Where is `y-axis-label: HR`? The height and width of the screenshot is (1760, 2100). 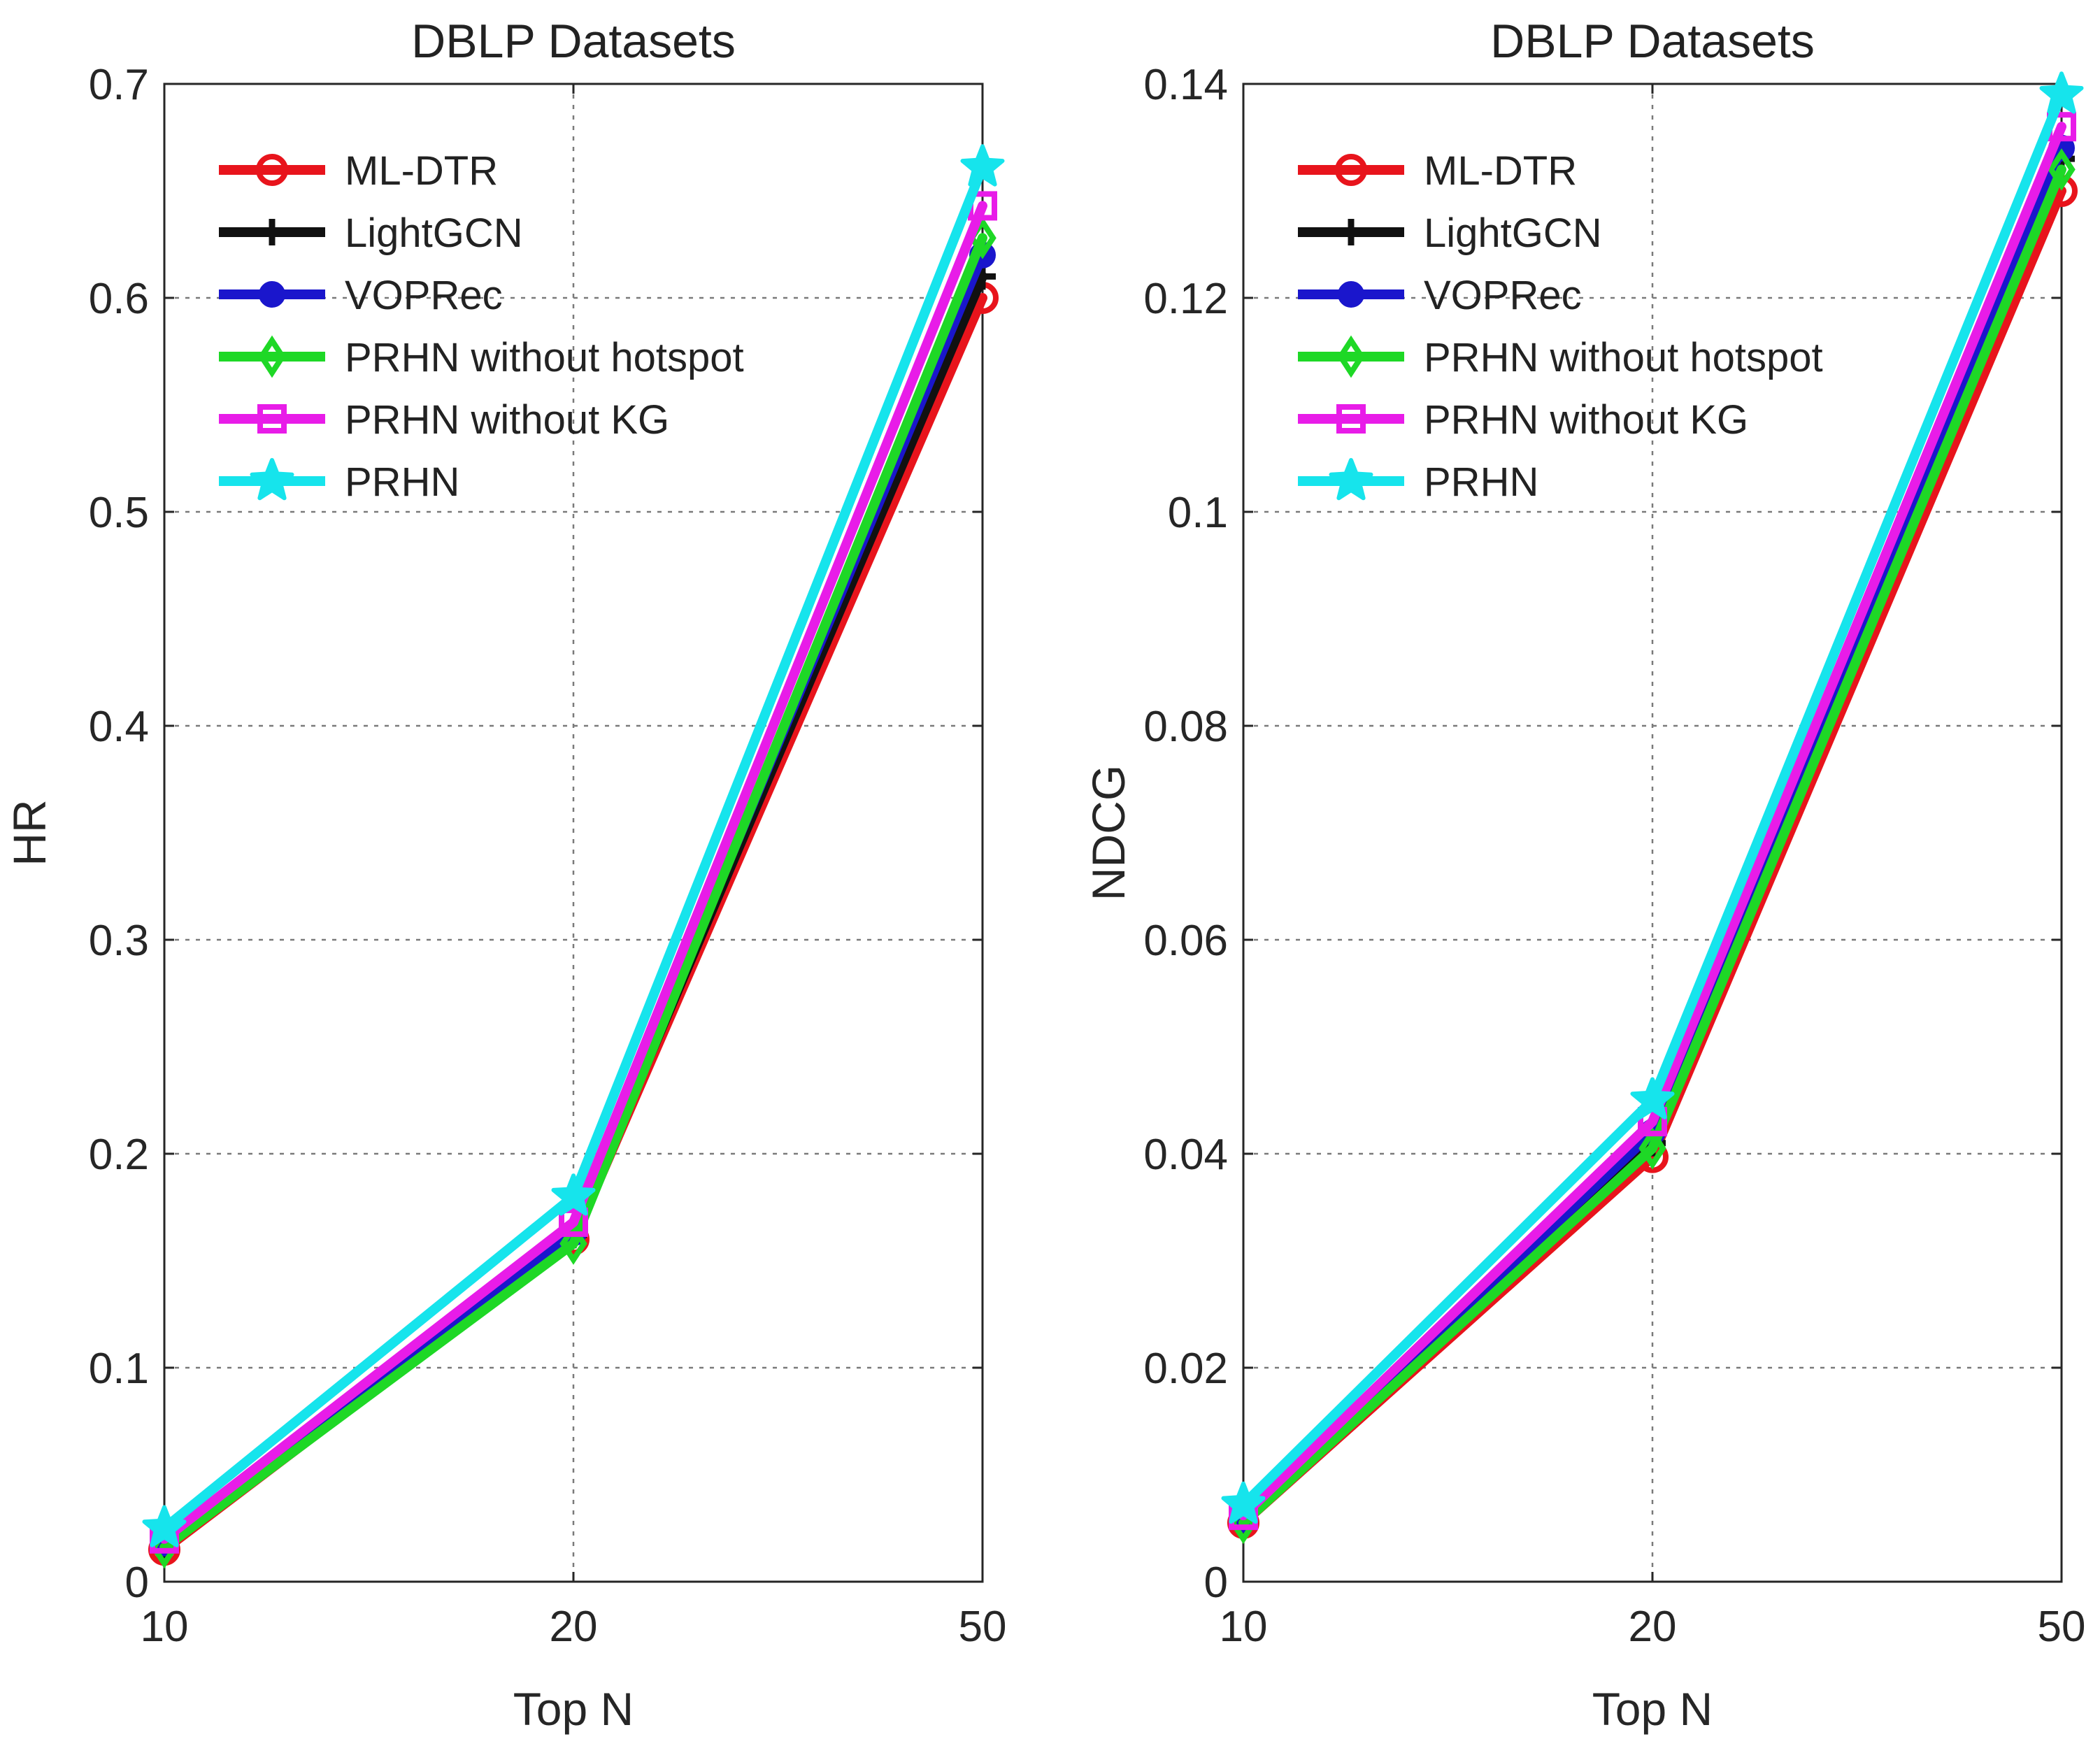 y-axis-label: HR is located at coordinates (29, 832).